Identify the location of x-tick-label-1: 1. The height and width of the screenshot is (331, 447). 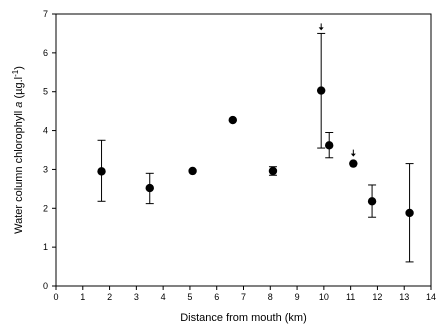
(82, 297).